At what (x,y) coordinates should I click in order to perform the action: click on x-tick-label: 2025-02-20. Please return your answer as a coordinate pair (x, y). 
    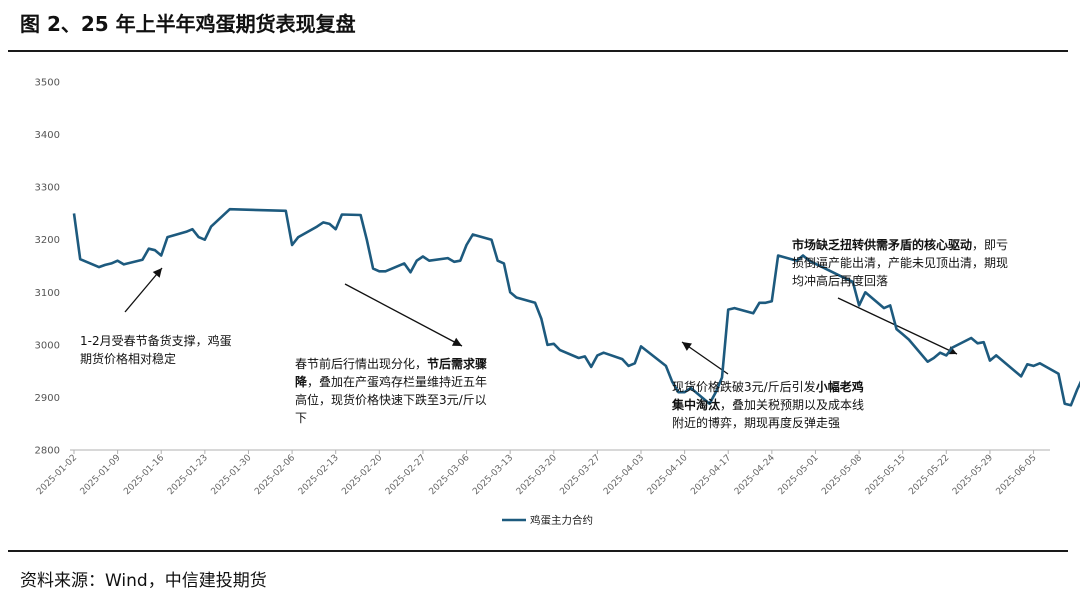
    Looking at the image, I should click on (362, 475).